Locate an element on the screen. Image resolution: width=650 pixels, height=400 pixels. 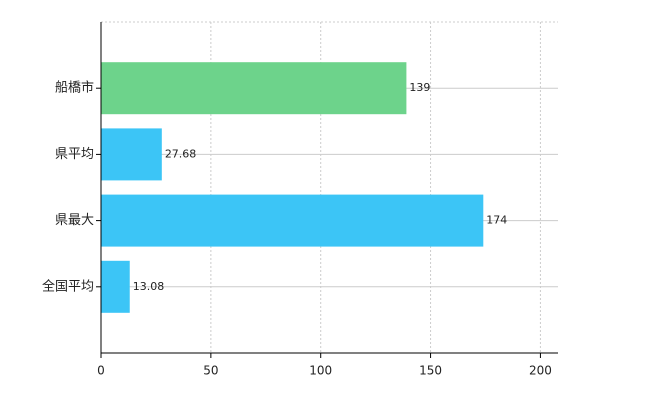
data-label: 13.08 is located at coordinates (149, 286).